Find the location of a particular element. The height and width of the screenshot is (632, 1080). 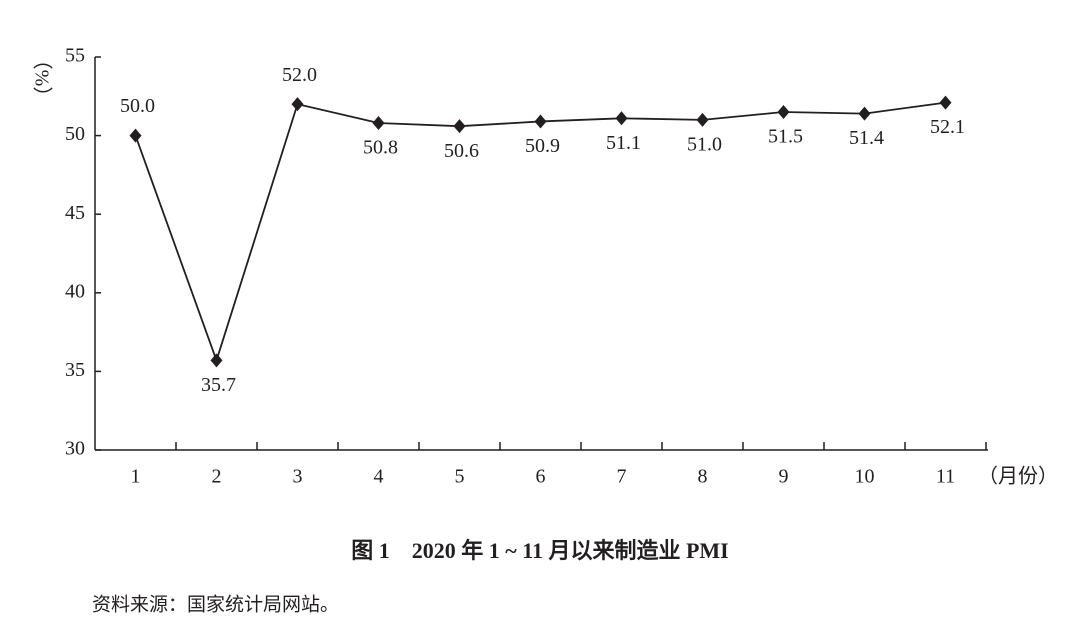

x-tick-label: 4 is located at coordinates (379, 477).